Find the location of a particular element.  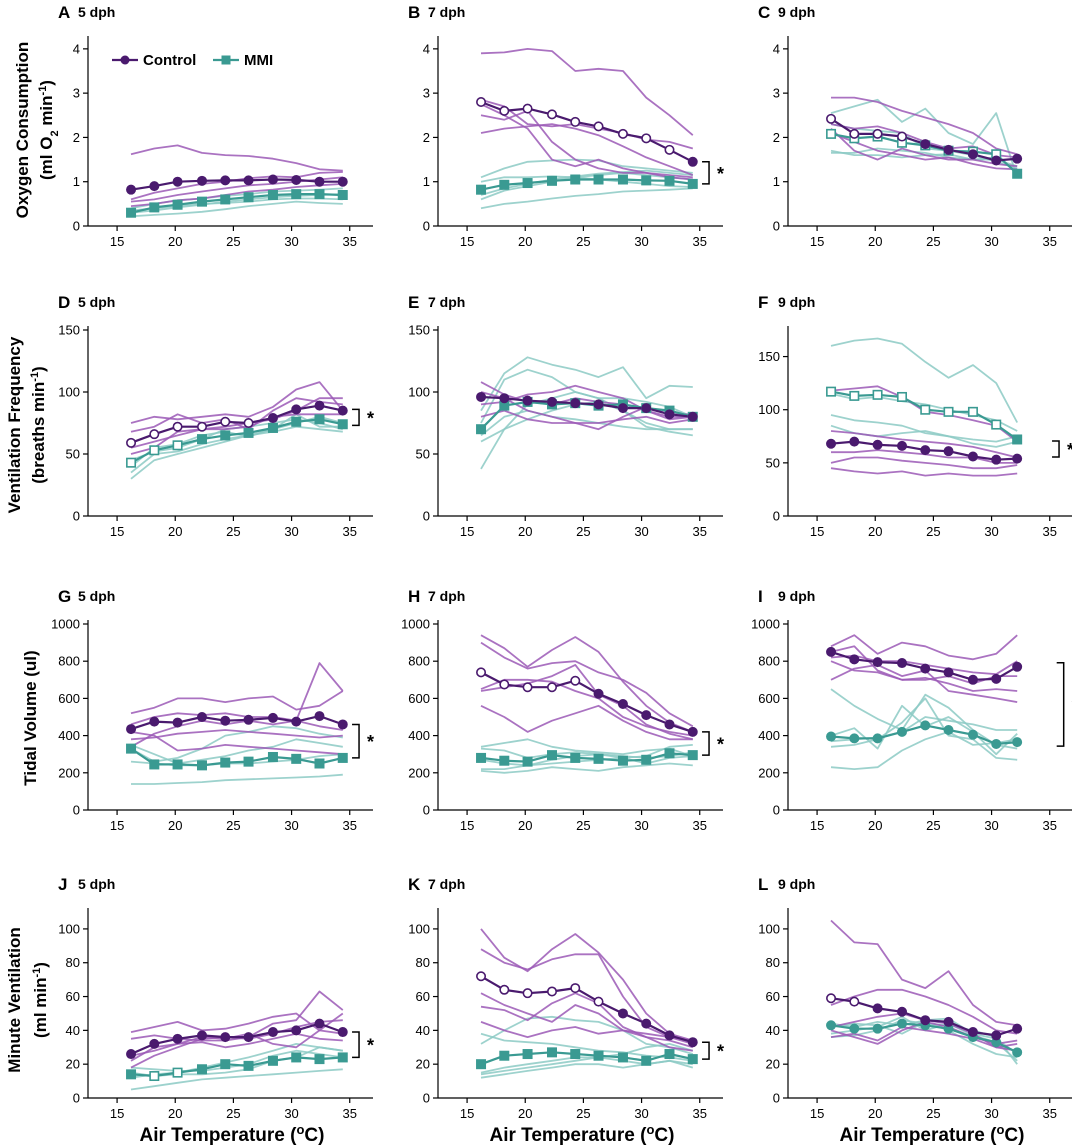

mmi-mean-line is located at coordinates (236, 1067).